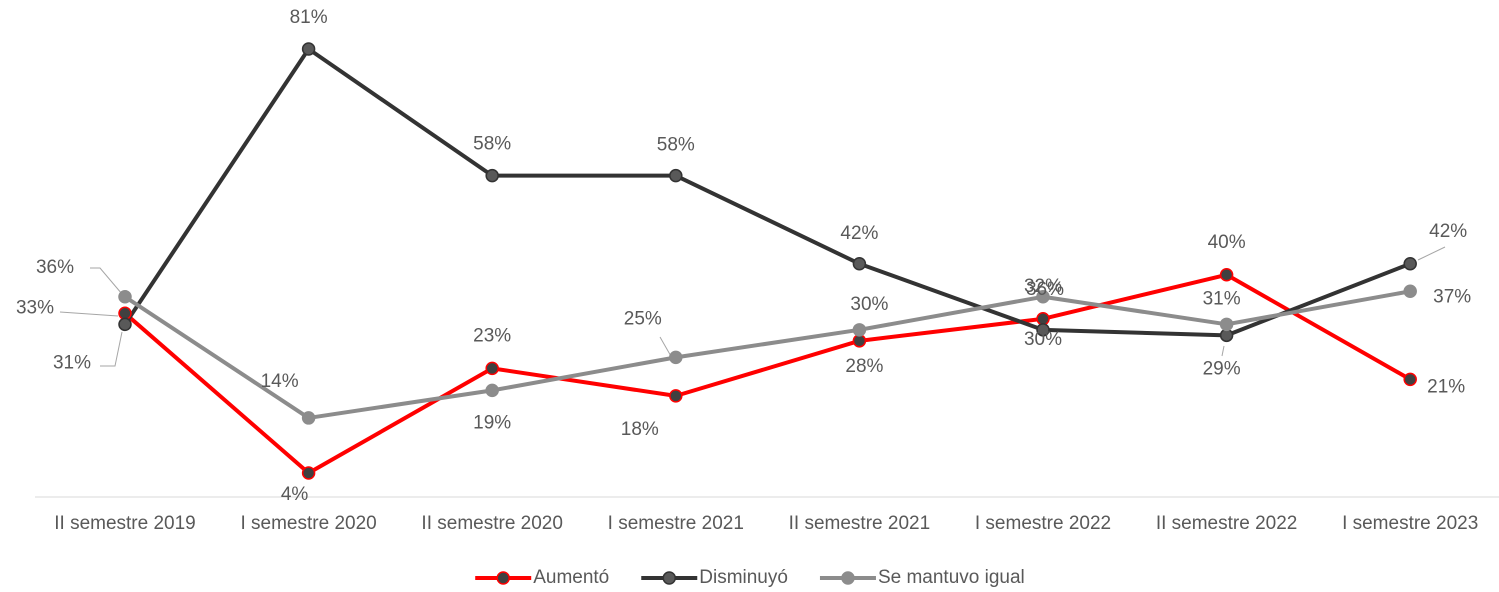 Image resolution: width=1499 pixels, height=592 pixels. I want to click on data-label: 81%, so click(309, 17).